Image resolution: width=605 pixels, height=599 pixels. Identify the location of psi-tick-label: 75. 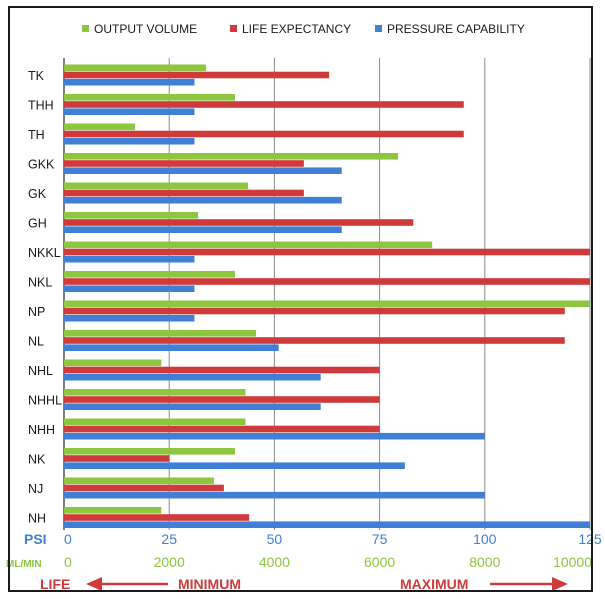
(380, 539).